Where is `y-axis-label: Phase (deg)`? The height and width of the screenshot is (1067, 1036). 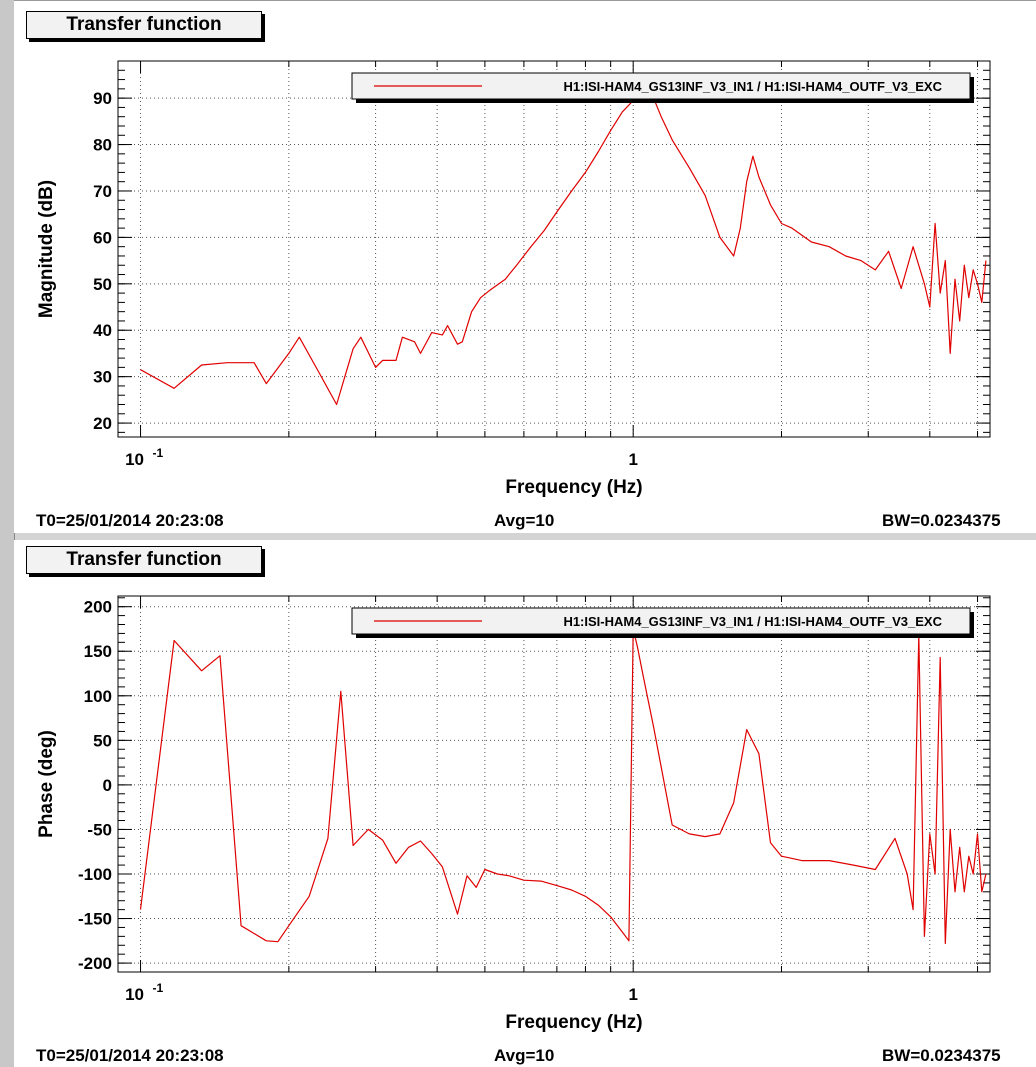
y-axis-label: Phase (deg) is located at coordinates (46, 784).